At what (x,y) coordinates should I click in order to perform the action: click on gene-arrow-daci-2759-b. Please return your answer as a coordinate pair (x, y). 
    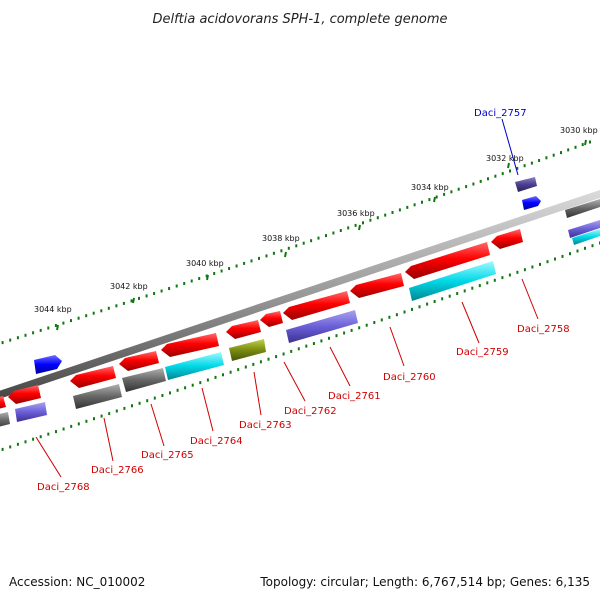
    Looking at the image, I should click on (452, 281).